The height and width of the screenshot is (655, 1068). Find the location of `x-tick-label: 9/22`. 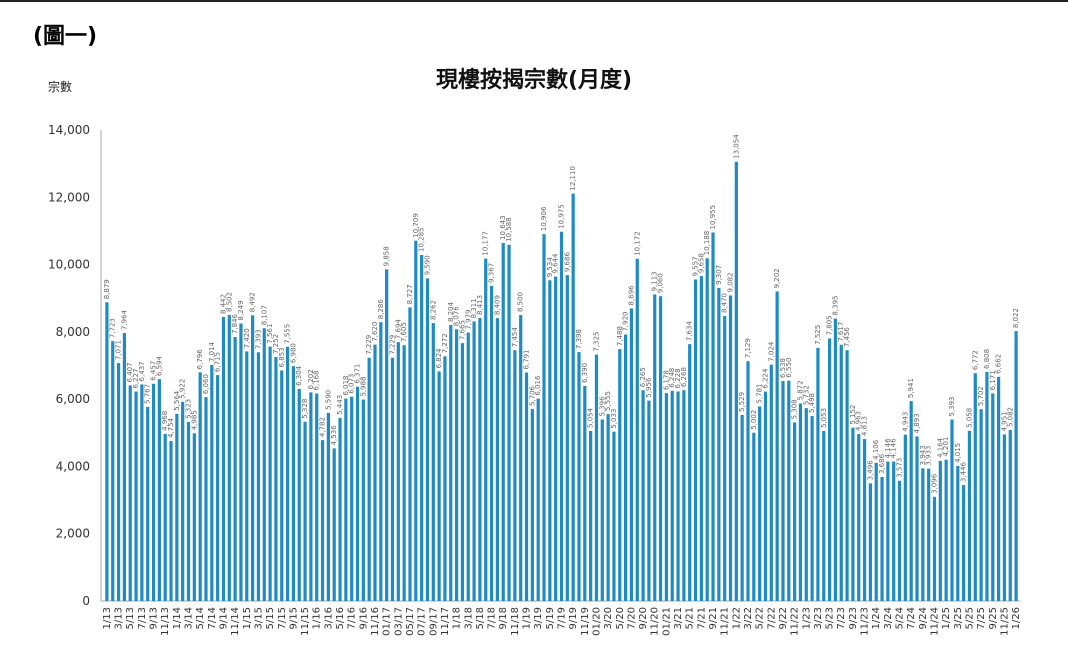

x-tick-label: 9/22 is located at coordinates (783, 618).